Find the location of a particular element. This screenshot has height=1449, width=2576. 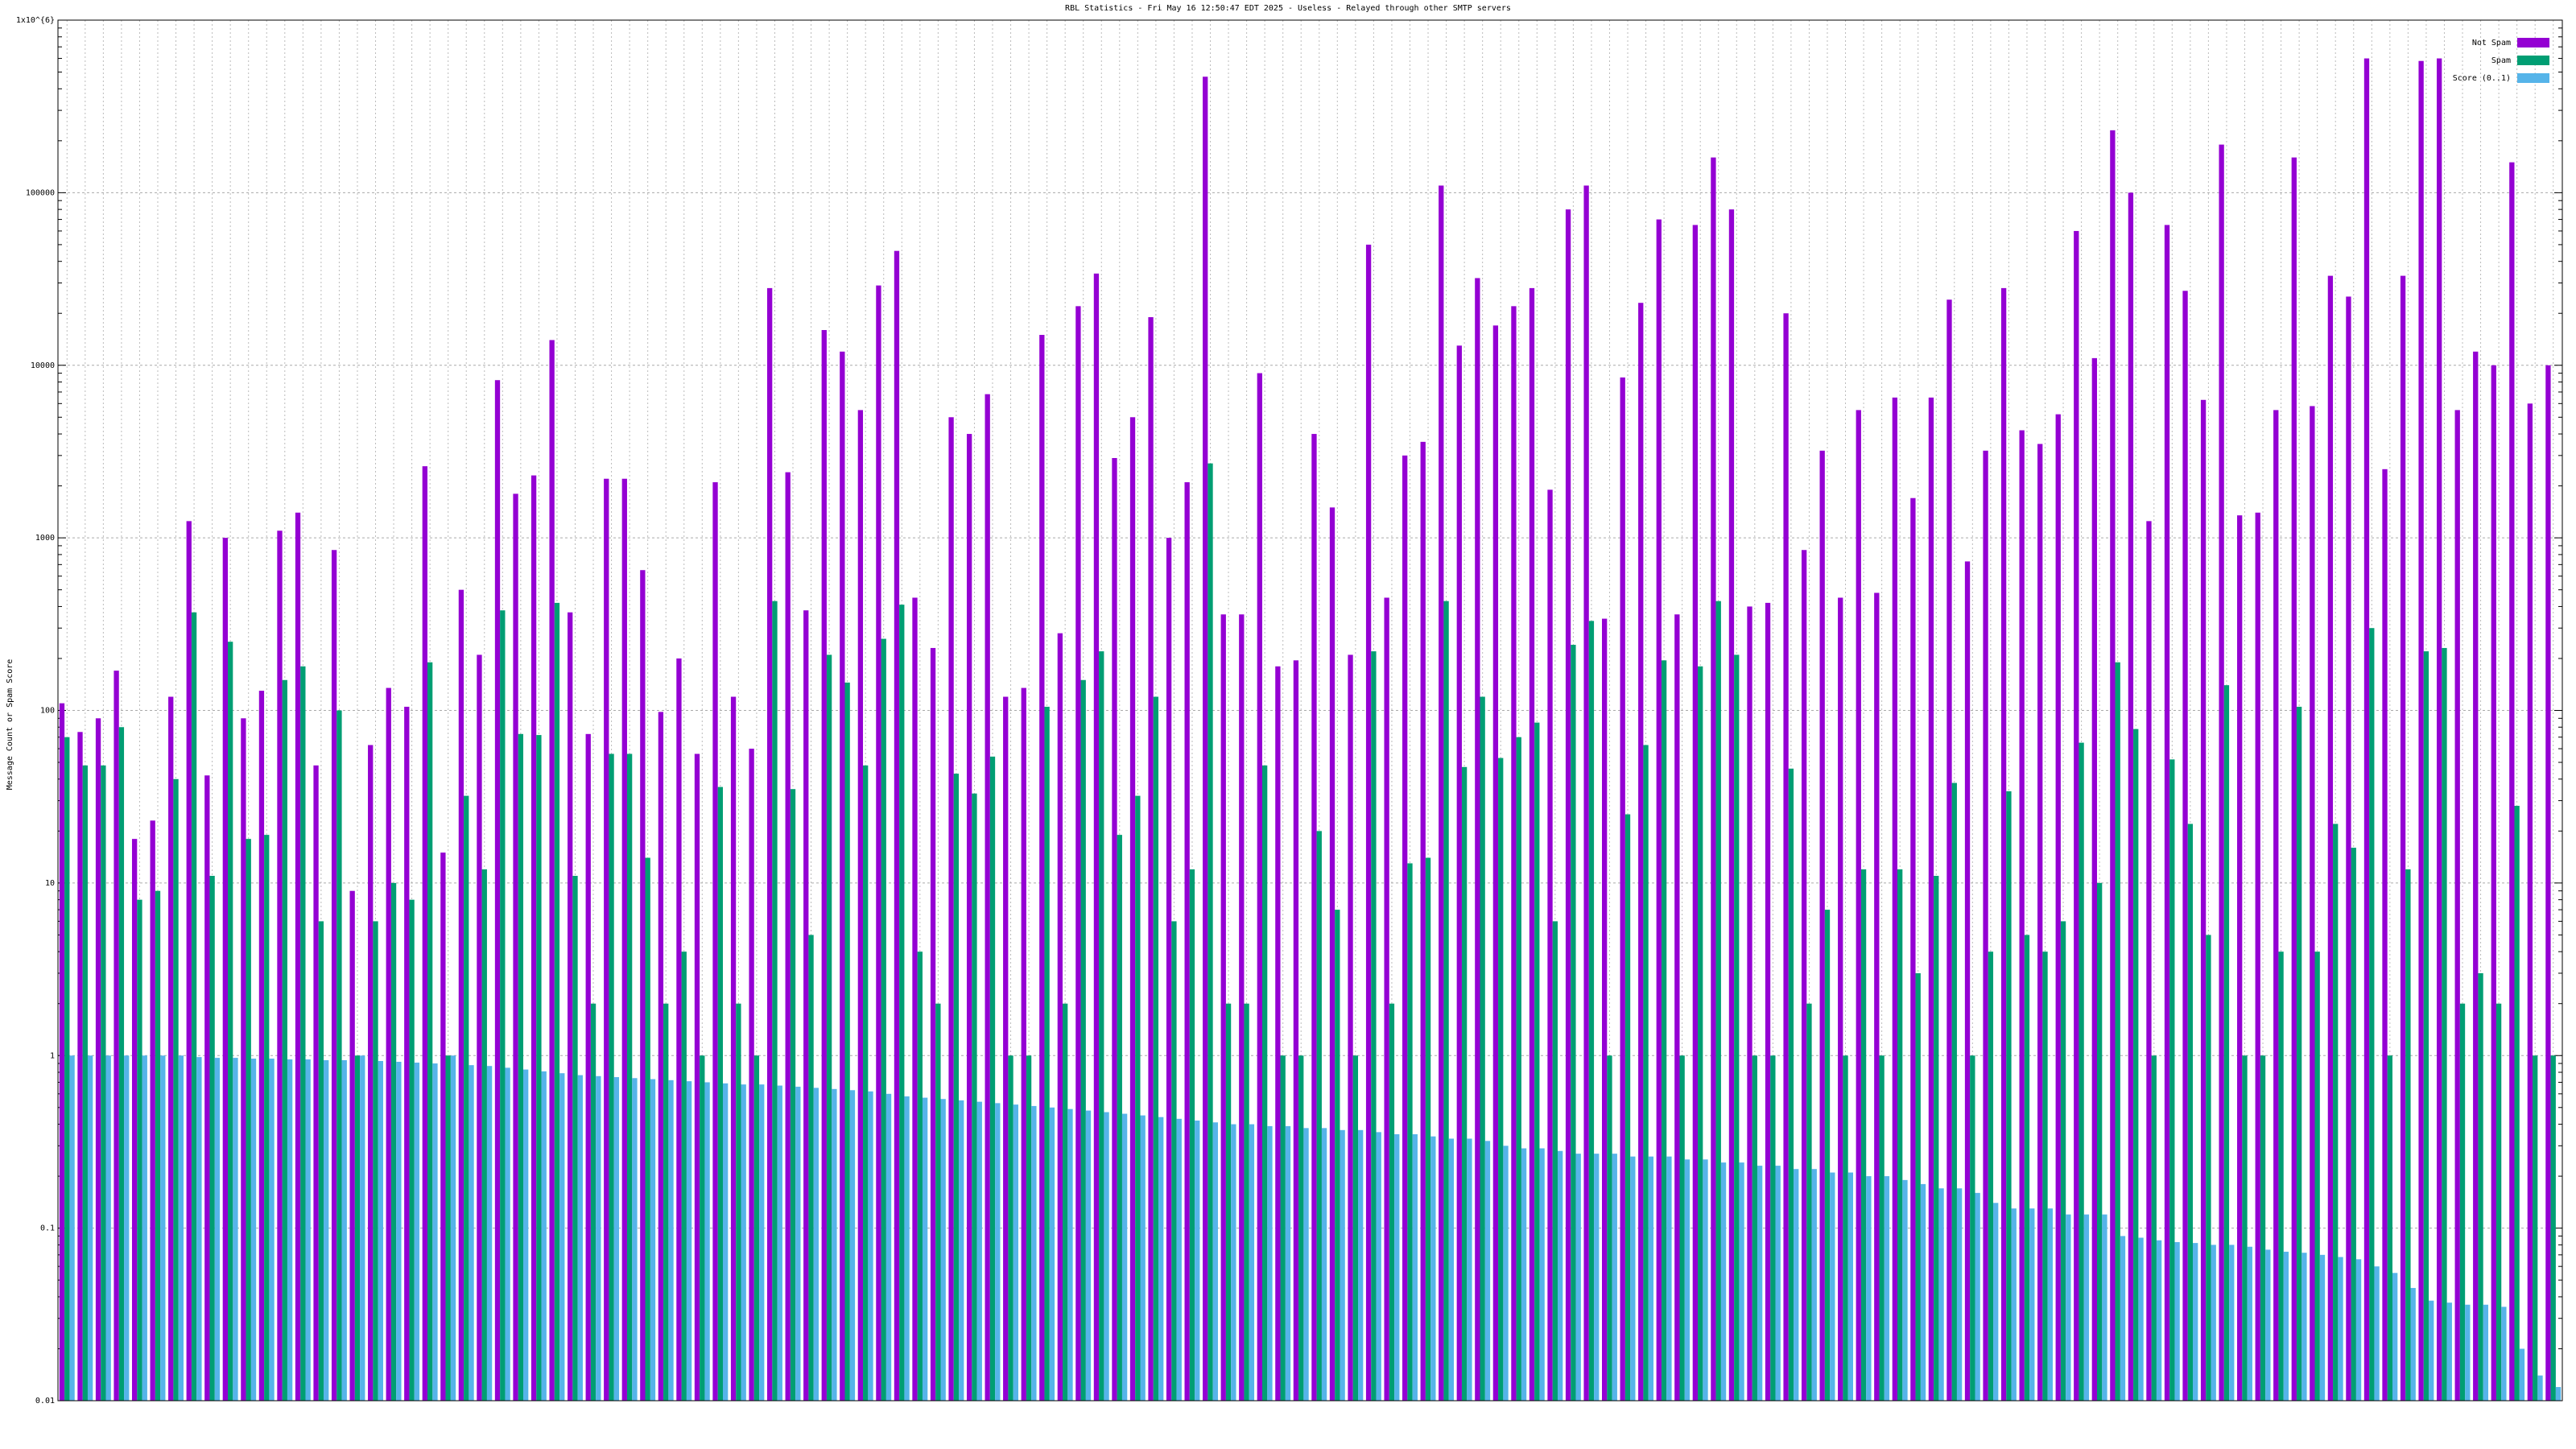

y-tick-label: 0.1 is located at coordinates (47, 1228).